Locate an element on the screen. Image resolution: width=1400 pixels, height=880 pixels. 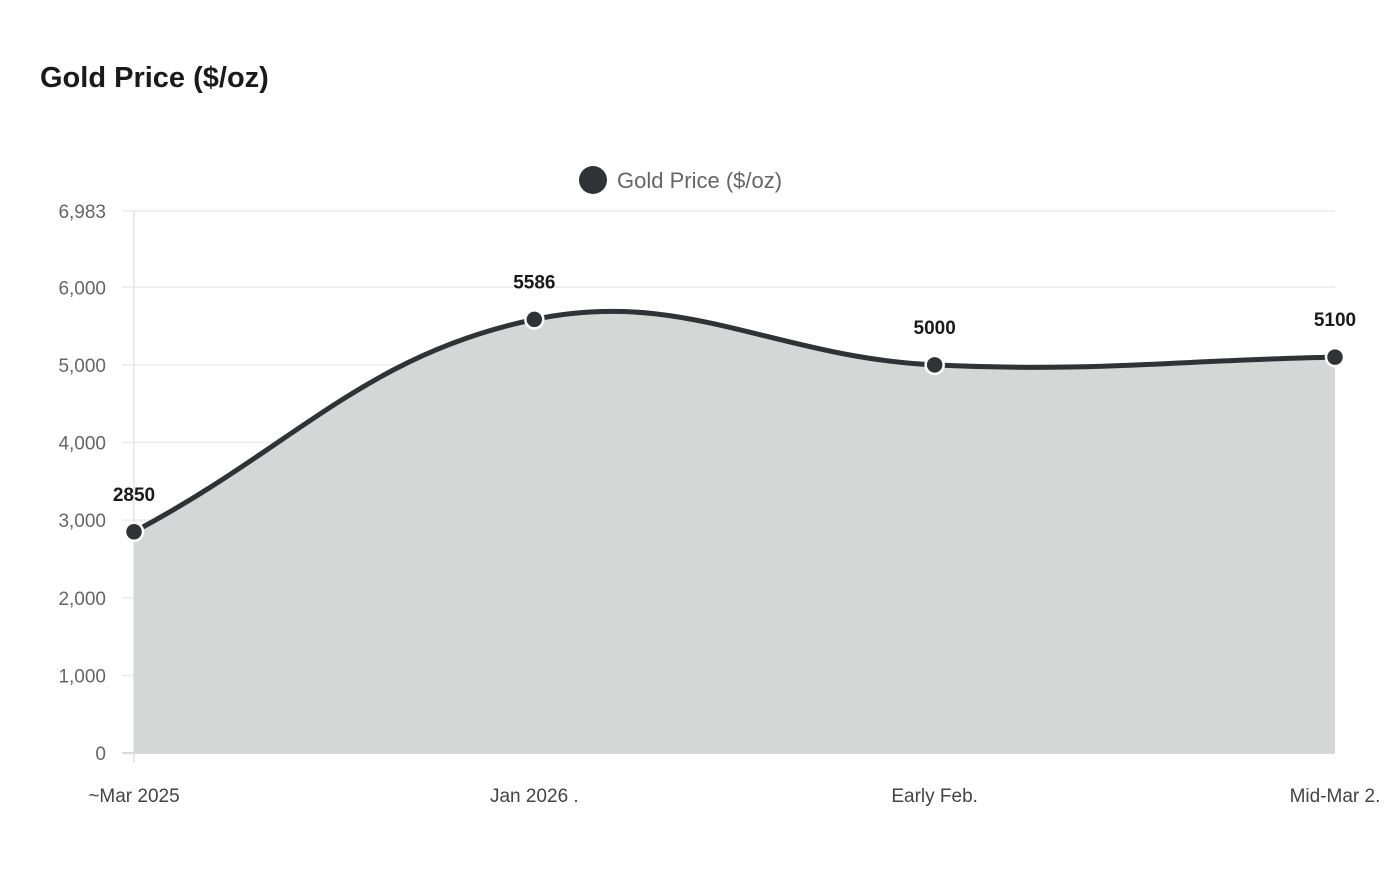
data-label: 5000 is located at coordinates (935, 328).